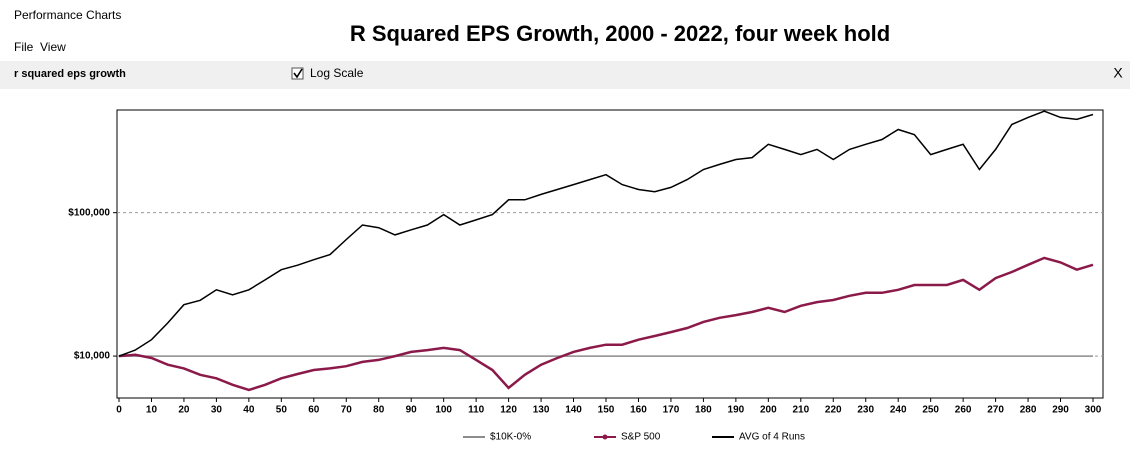  I want to click on close-button: X, so click(1118, 73).